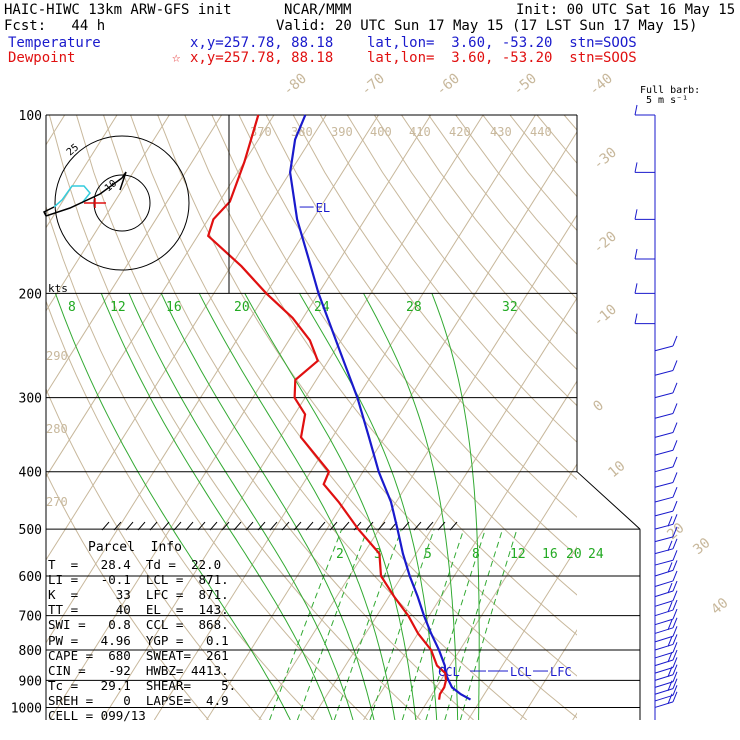  I want to click on parcel-info-row: CIN = -92 HWBZ= 4413., so click(138, 670).